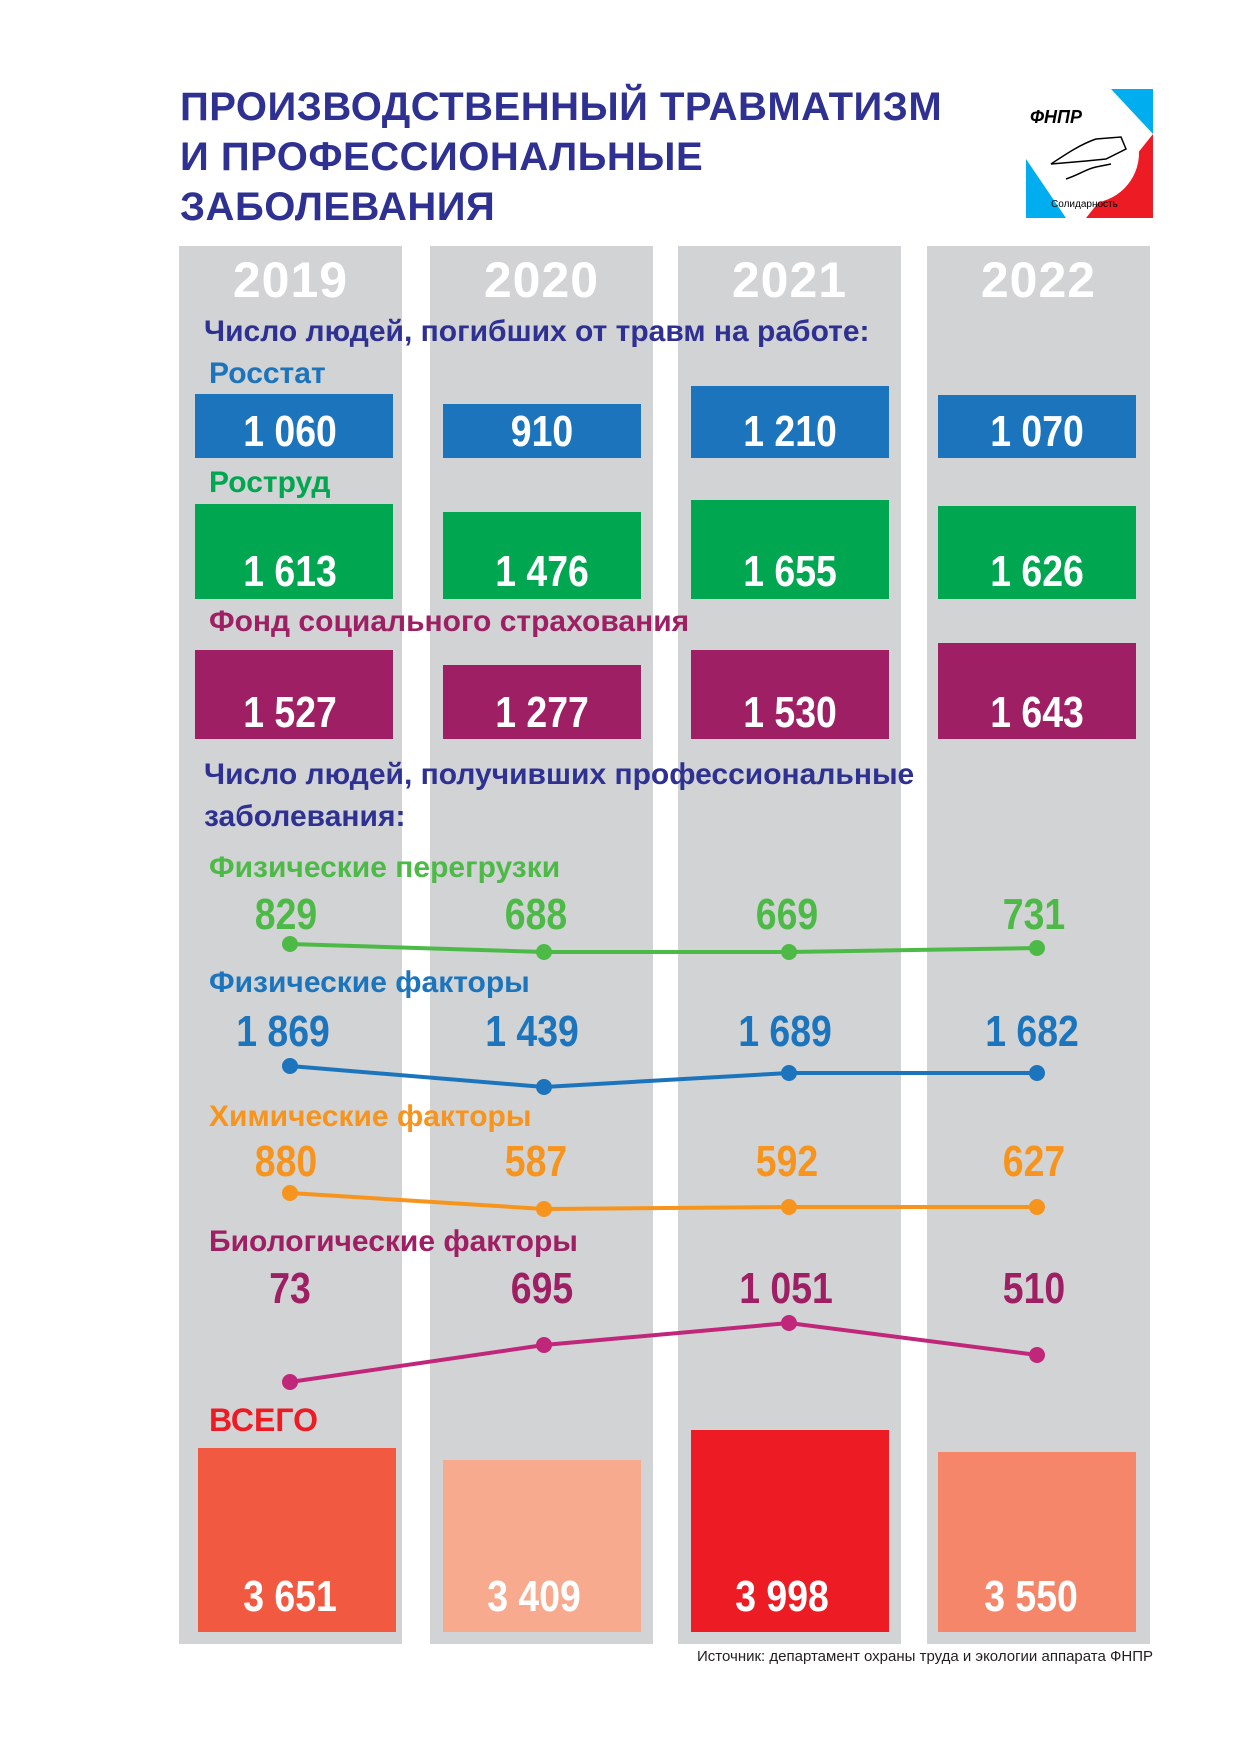  I want to click on value-label: 1 689, so click(785, 1031).